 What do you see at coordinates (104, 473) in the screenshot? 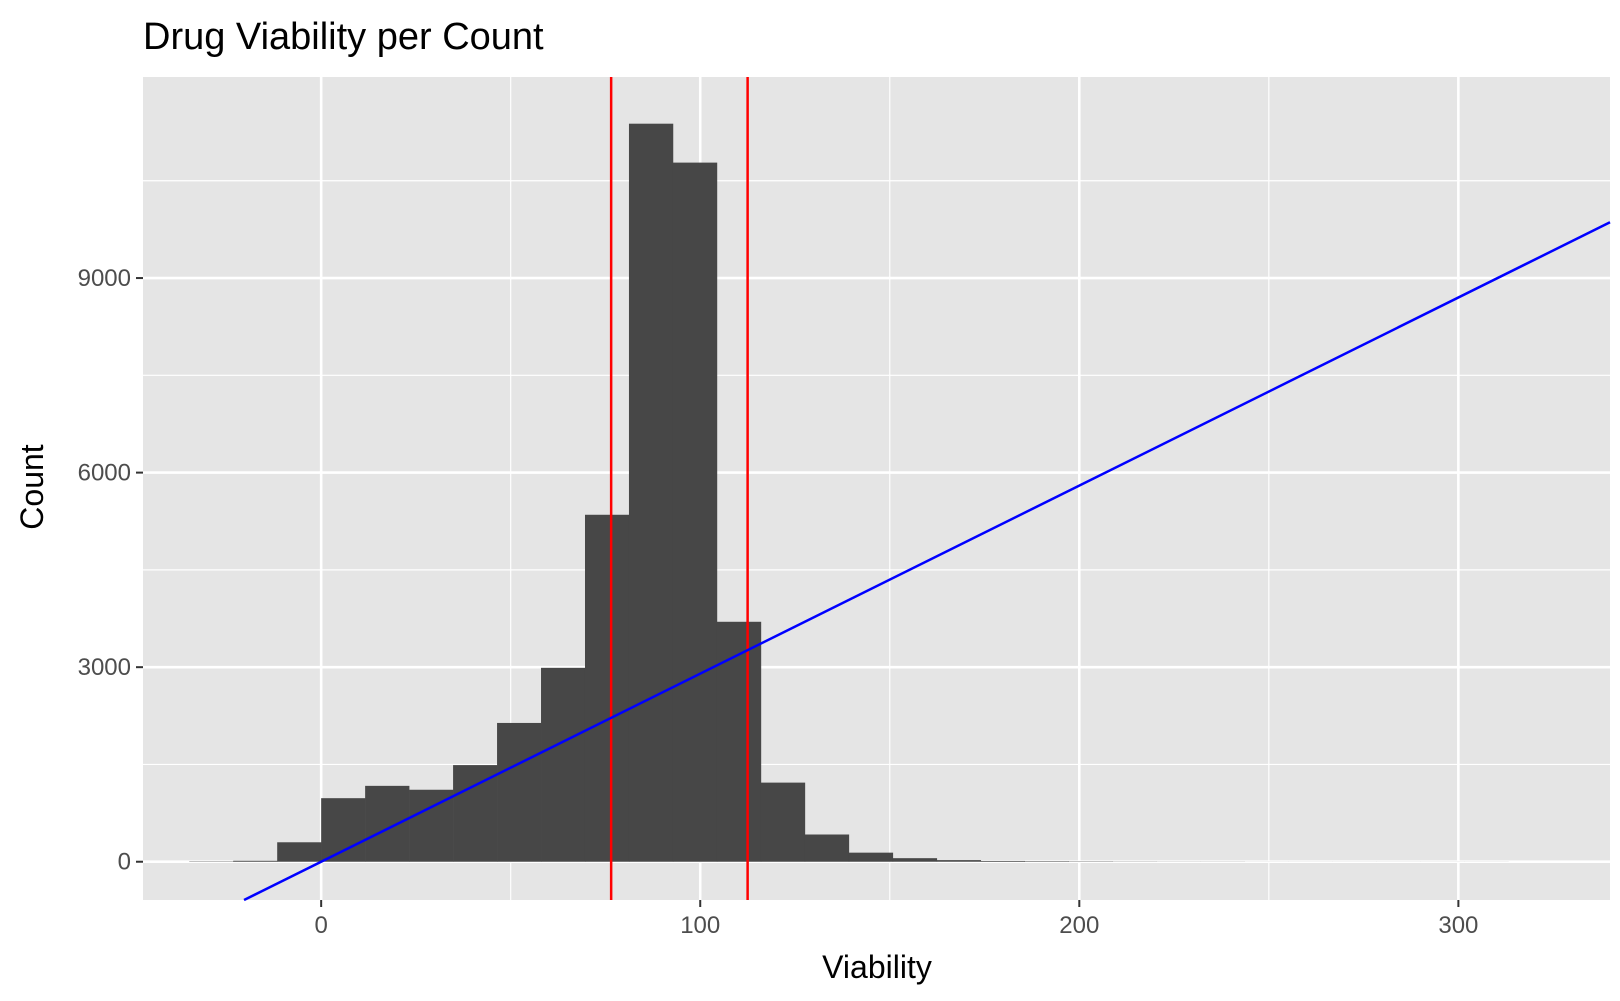
I see `y-tick-label: 6000` at bounding box center [104, 473].